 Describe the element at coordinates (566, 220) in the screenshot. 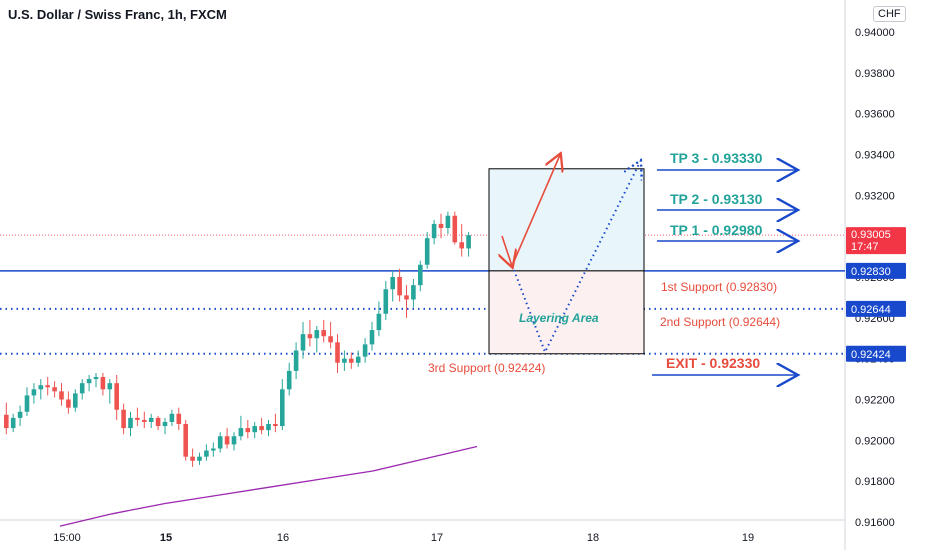

I see `profit-zone-box` at that location.